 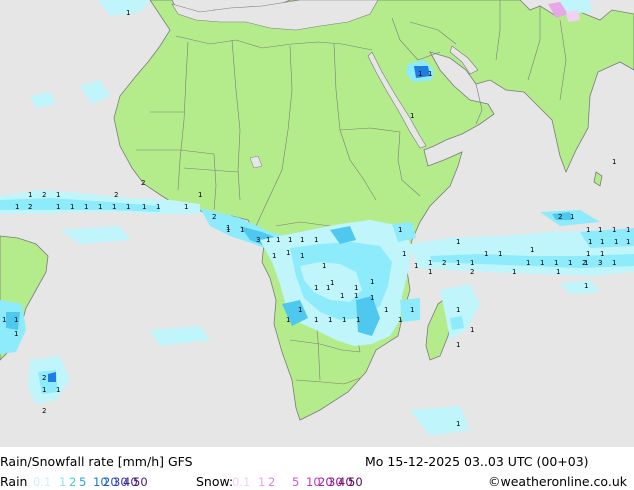 What do you see at coordinates (262, 482) in the screenshot?
I see `snow-legend-item: 1` at bounding box center [262, 482].